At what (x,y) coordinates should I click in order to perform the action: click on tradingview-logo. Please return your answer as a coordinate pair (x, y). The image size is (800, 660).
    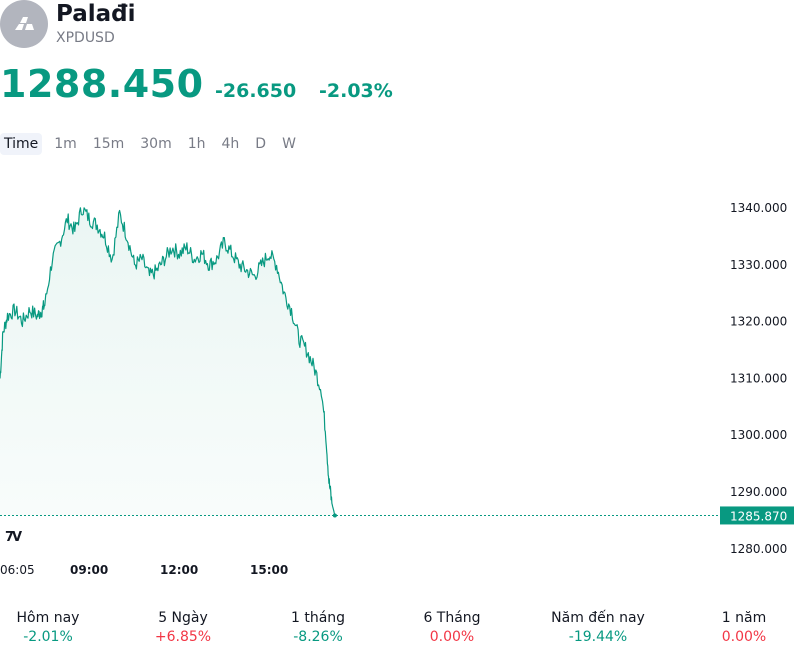
    Looking at the image, I should click on (14, 536).